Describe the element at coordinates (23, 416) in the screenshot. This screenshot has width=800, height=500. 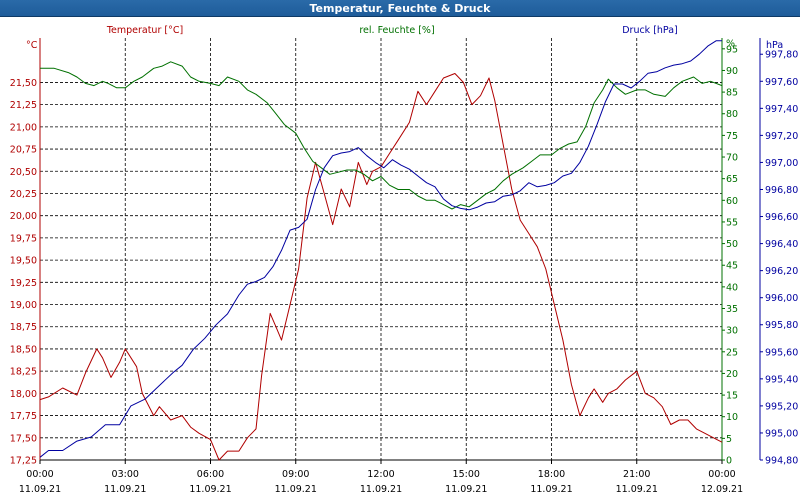
I see `temperature-tick-label: 17,75` at that location.